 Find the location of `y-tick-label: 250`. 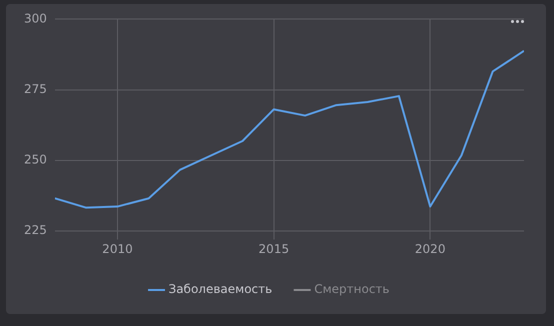

y-tick-label: 250 is located at coordinates (35, 159).